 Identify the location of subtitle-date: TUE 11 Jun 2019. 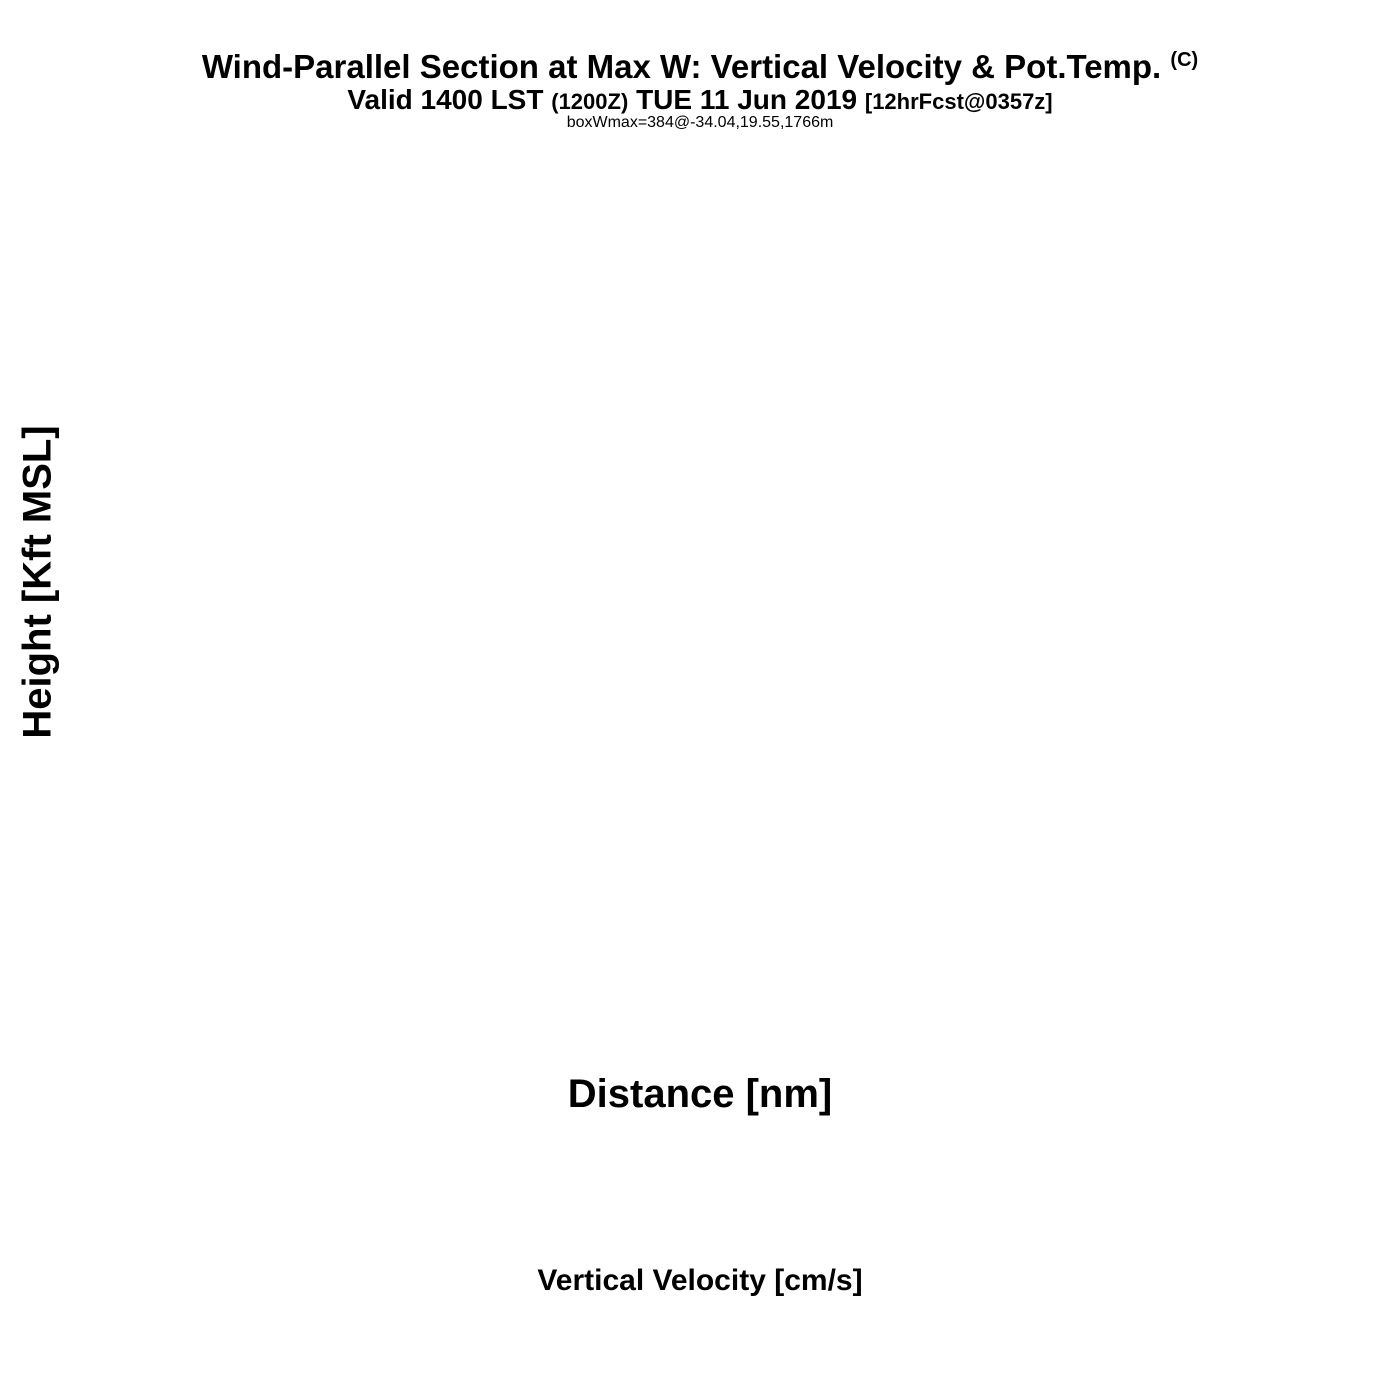
(747, 99).